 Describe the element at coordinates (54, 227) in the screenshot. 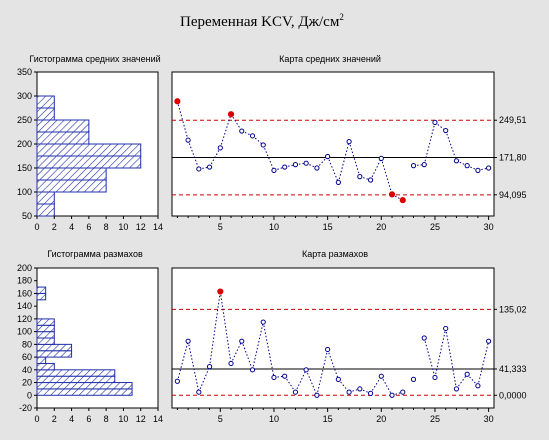

I see `means-histogram-x-tick-label: 2` at that location.